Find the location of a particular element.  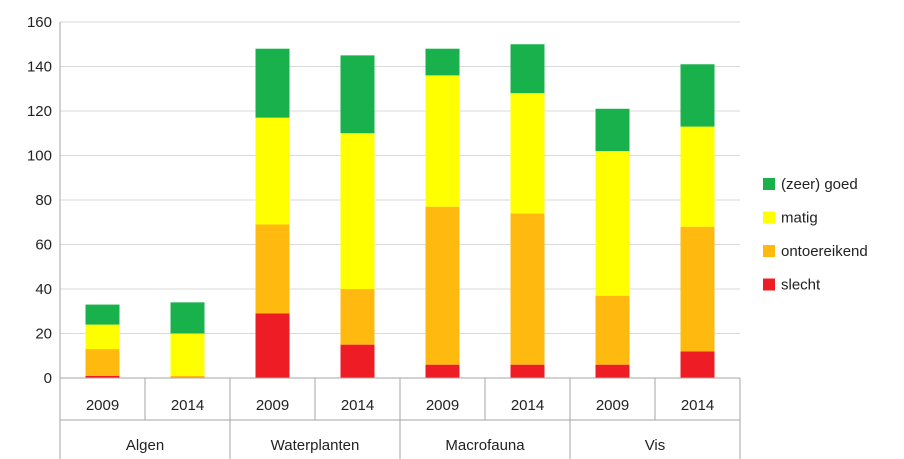

x-group-label: Vis is located at coordinates (655, 445).